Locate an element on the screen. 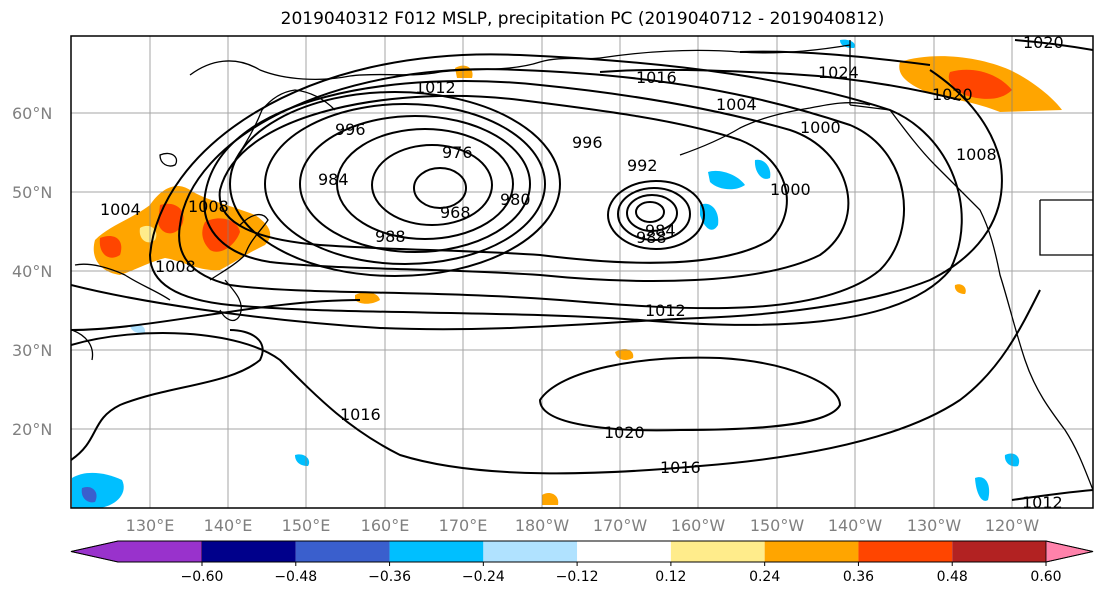  lat-label-20n: 20°N is located at coordinates (32, 429).